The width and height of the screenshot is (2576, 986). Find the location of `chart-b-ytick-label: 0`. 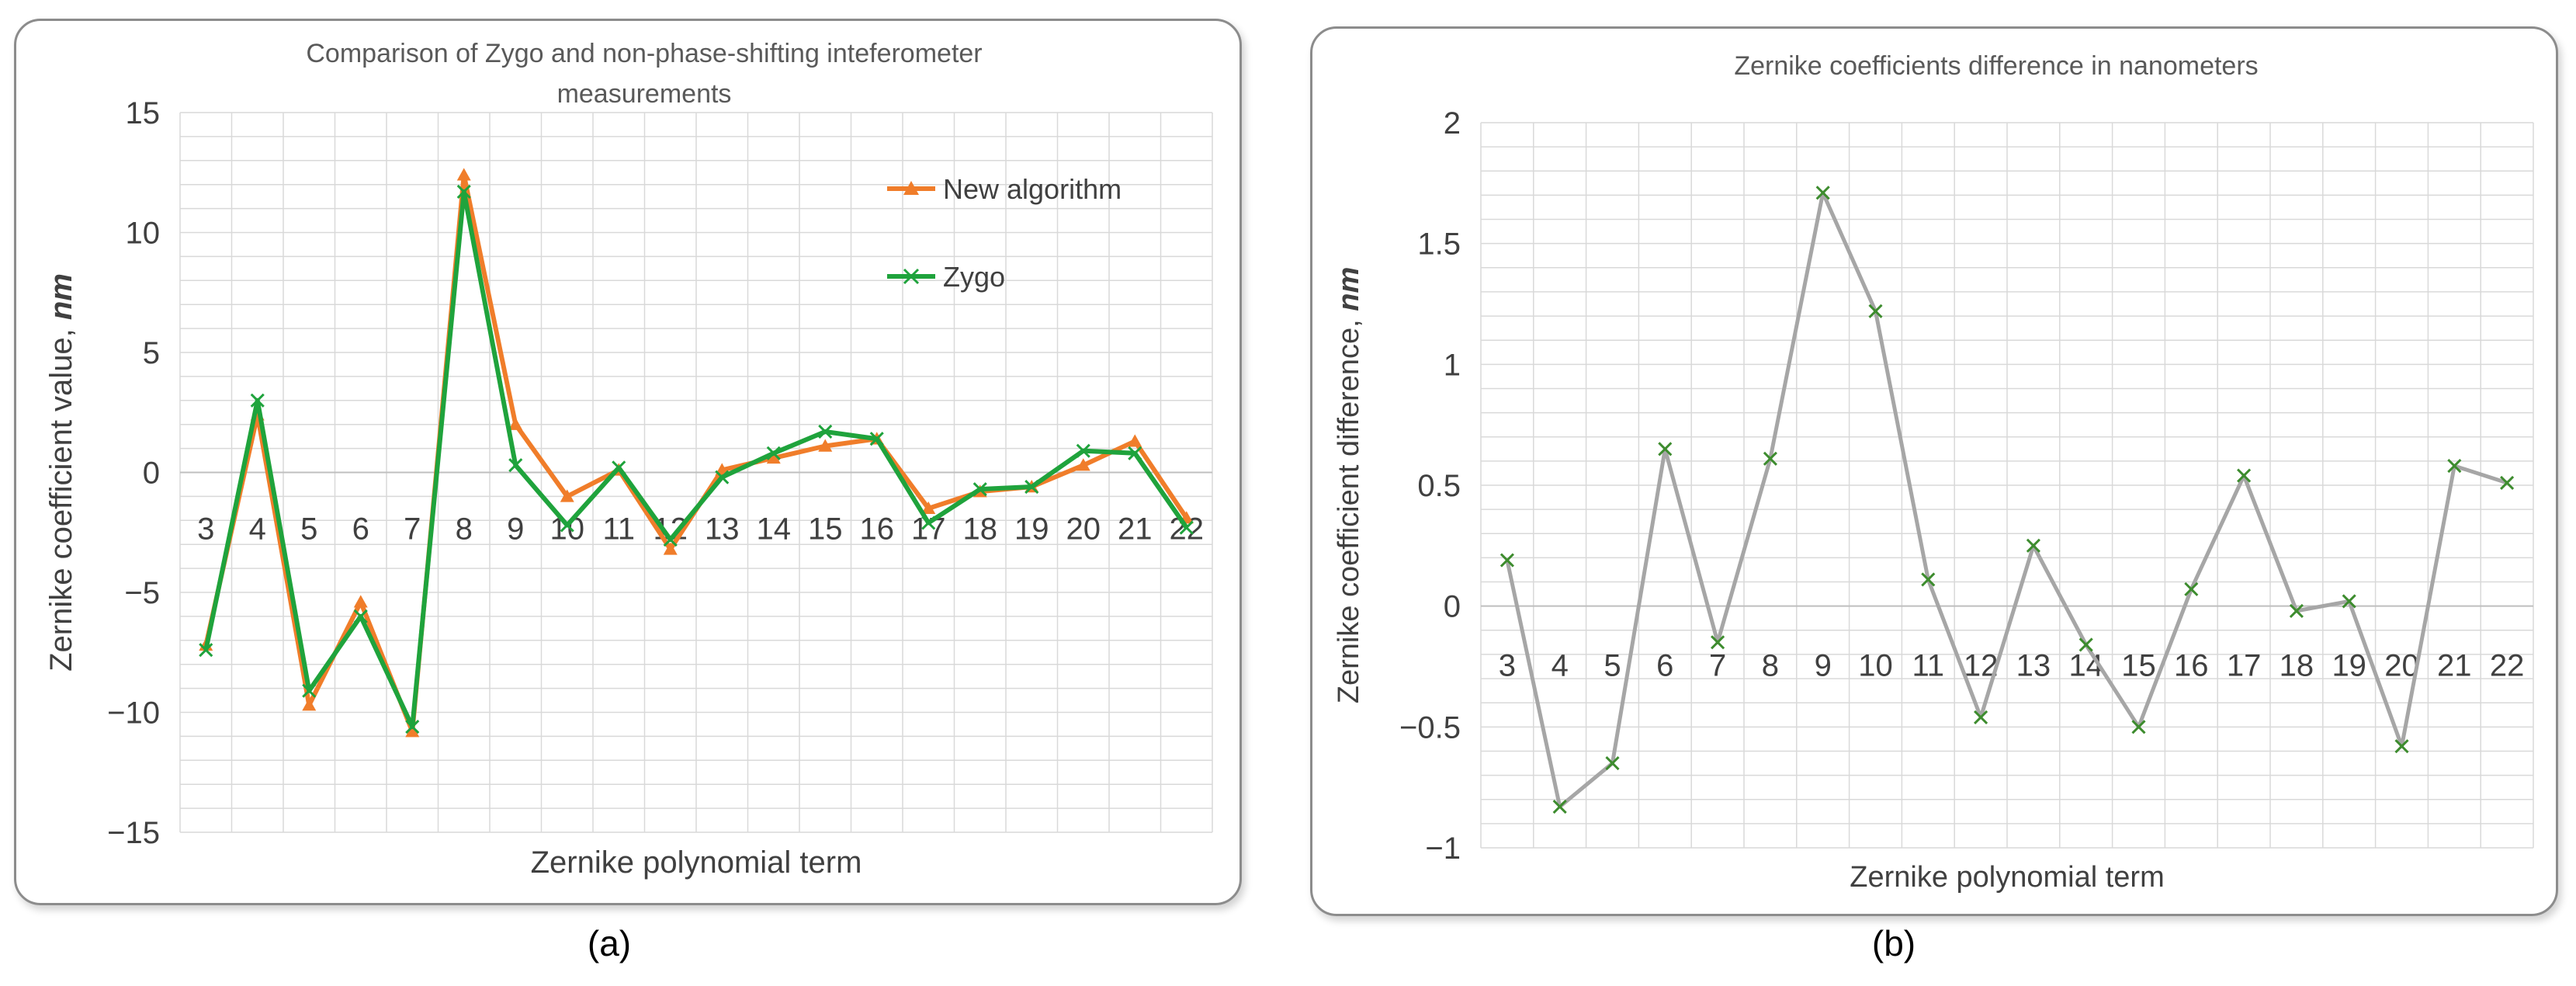

chart-b-ytick-label: 0 is located at coordinates (1452, 607).